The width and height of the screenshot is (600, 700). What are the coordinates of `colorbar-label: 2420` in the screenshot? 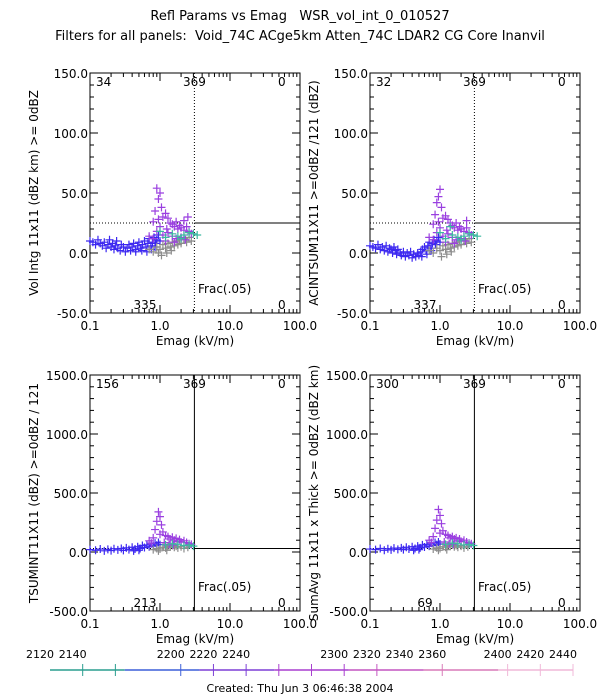 It's located at (530, 654).